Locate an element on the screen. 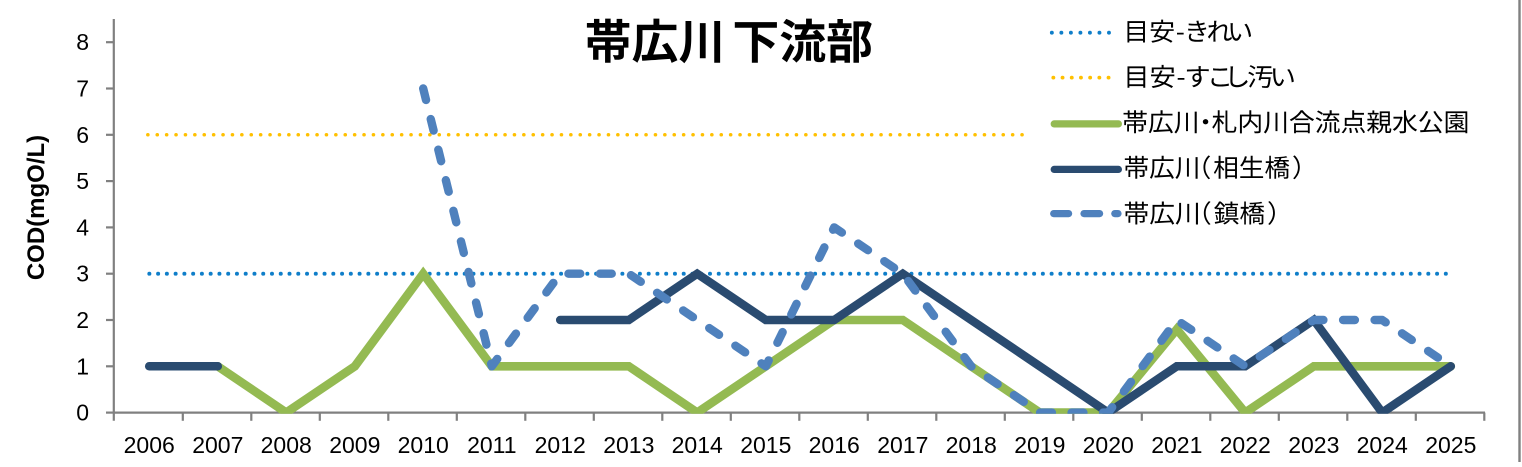  svg-text: 2017 is located at coordinates (902, 445).